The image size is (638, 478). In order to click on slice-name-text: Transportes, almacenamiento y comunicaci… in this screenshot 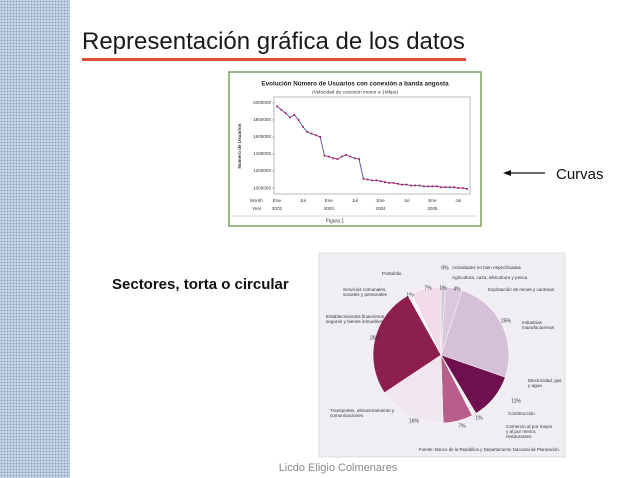, I will do `click(362, 413)`.